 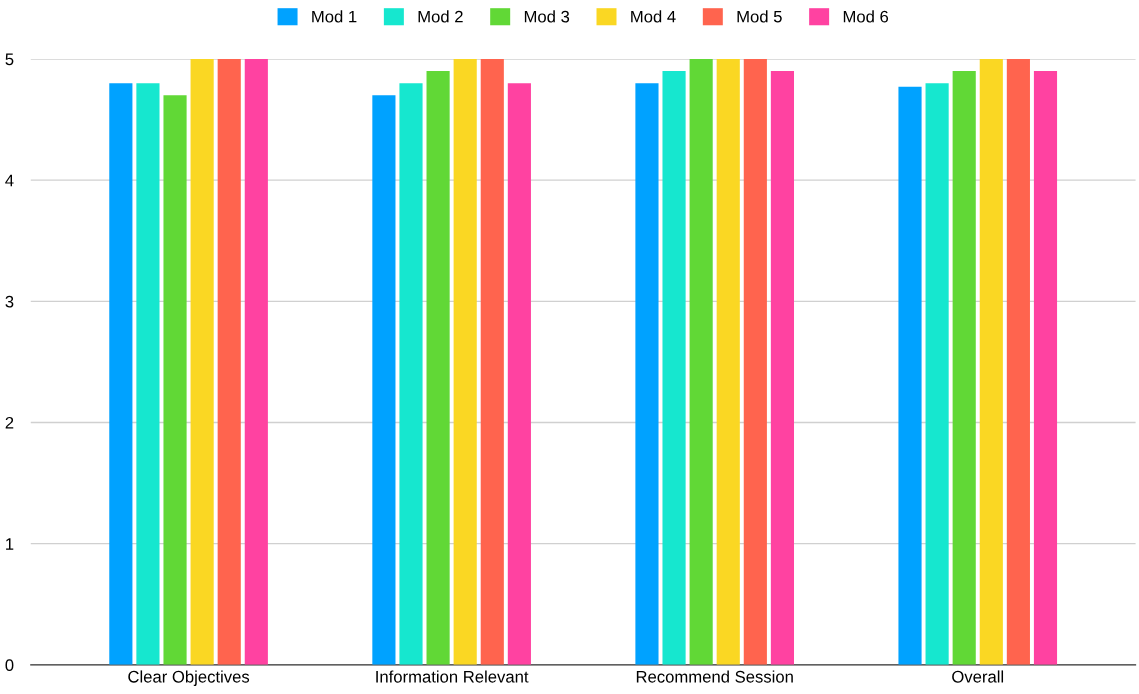 What do you see at coordinates (9, 180) in the screenshot?
I see `y-tick-label: 4` at bounding box center [9, 180].